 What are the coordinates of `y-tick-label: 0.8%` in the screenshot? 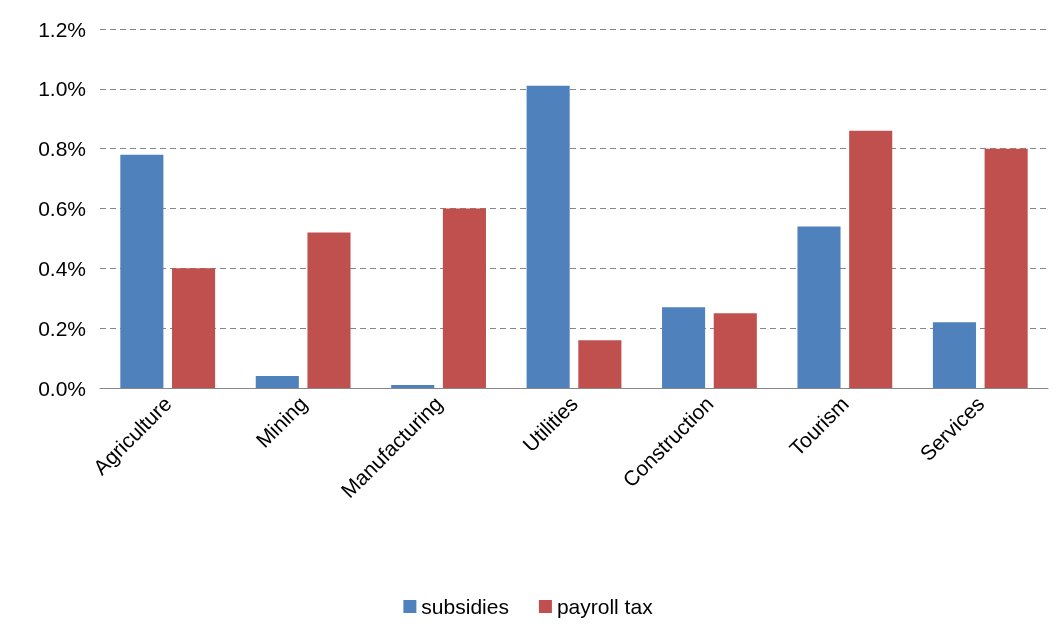 It's located at (62, 149).